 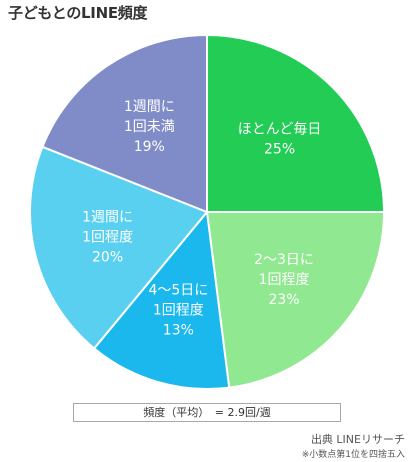 I want to click on average-frequency-box: 頻度（平均） = 2.9回/週, so click(x=207, y=412).